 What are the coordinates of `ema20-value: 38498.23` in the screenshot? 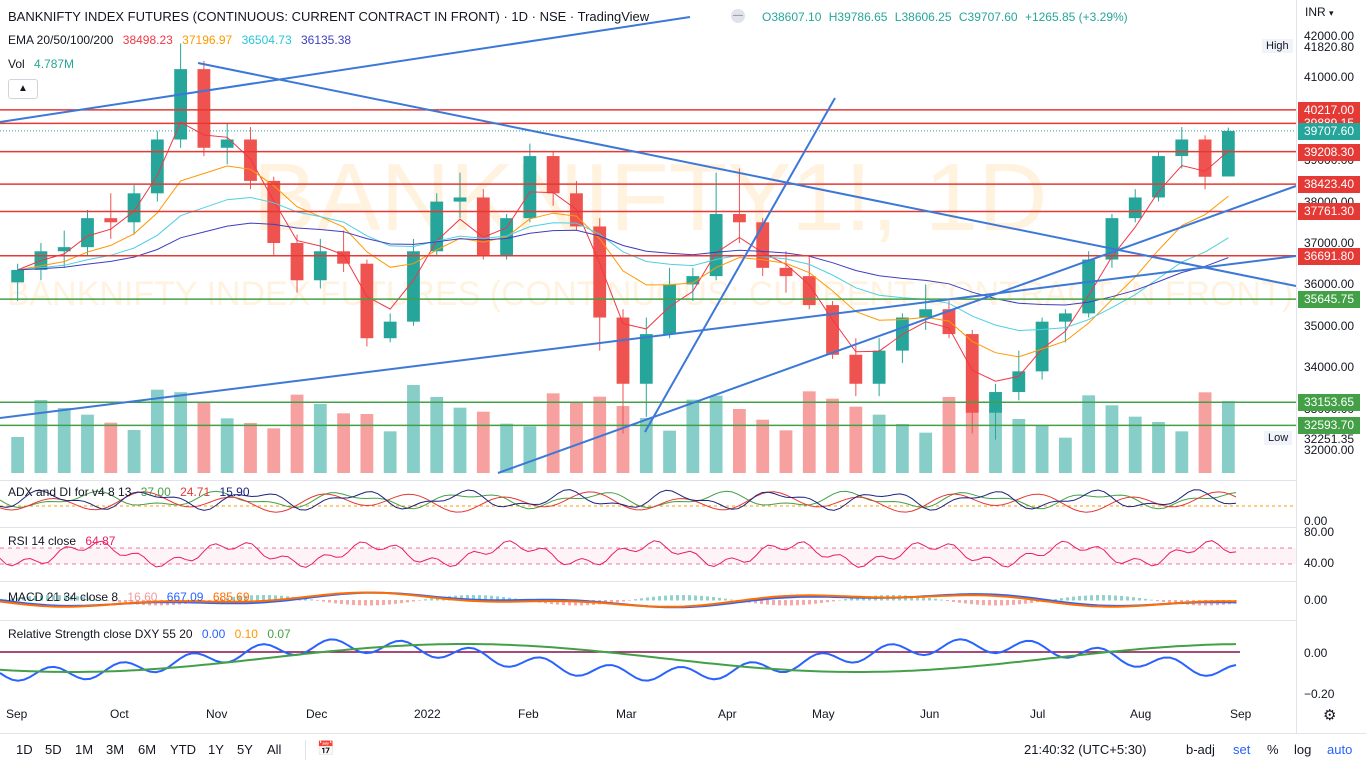 It's located at (147, 40).